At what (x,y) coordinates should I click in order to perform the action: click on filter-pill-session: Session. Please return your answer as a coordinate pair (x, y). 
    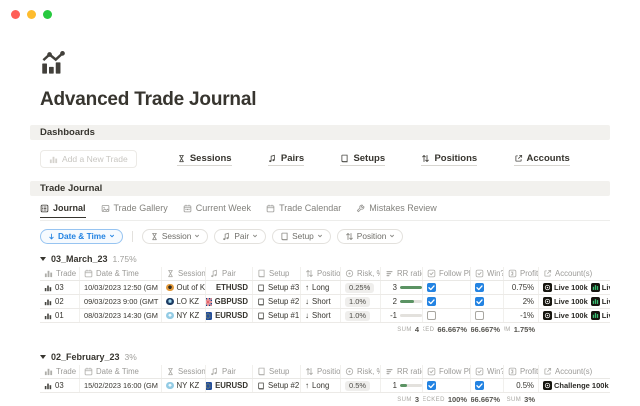
    Looking at the image, I should click on (175, 236).